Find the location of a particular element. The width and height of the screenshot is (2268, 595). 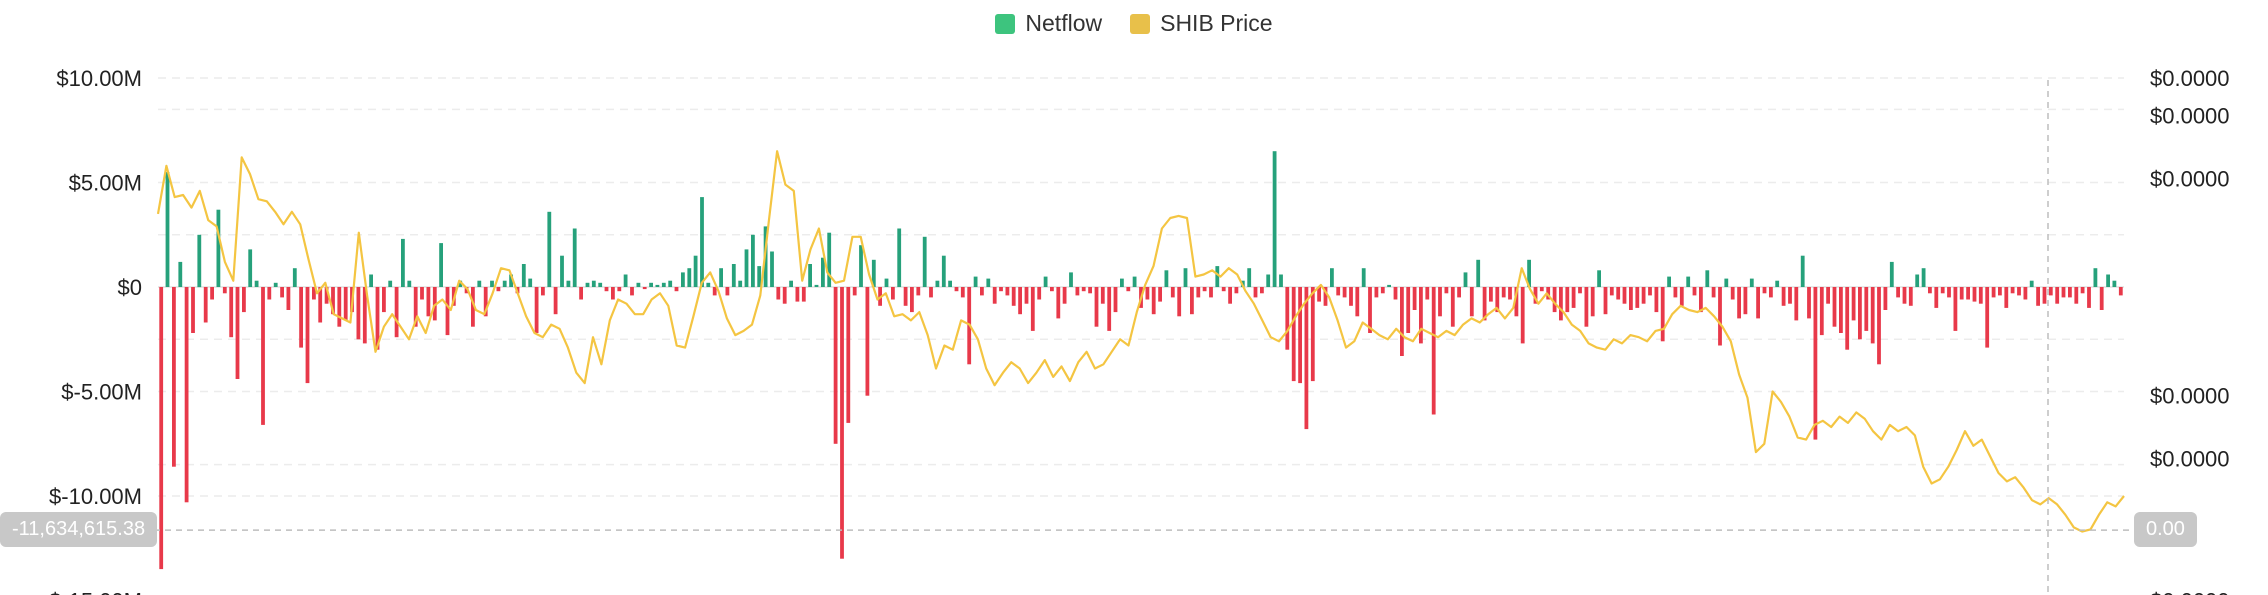

price-swatch is located at coordinates (1140, 23).